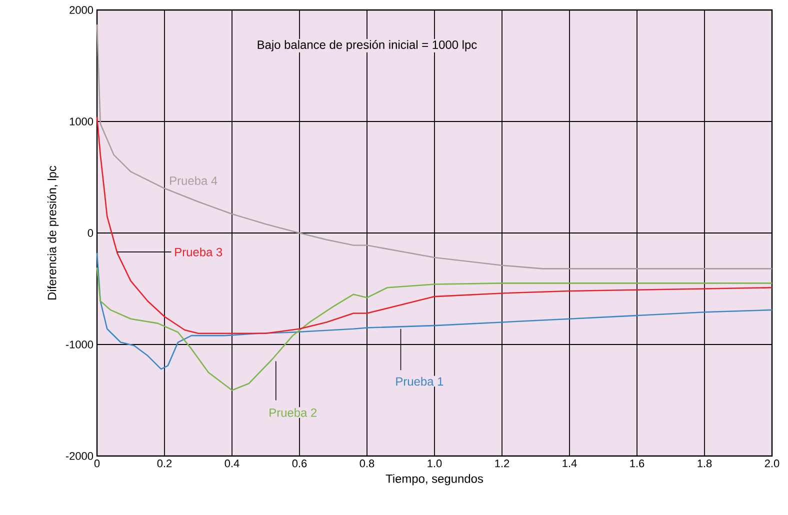 The height and width of the screenshot is (515, 788). What do you see at coordinates (299, 464) in the screenshot?
I see `x-tick-label: 0.6` at bounding box center [299, 464].